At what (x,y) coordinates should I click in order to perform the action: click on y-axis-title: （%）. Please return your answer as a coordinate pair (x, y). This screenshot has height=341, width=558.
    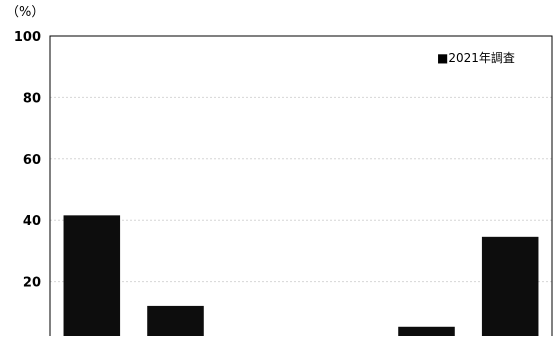
    Looking at the image, I should click on (25, 12).